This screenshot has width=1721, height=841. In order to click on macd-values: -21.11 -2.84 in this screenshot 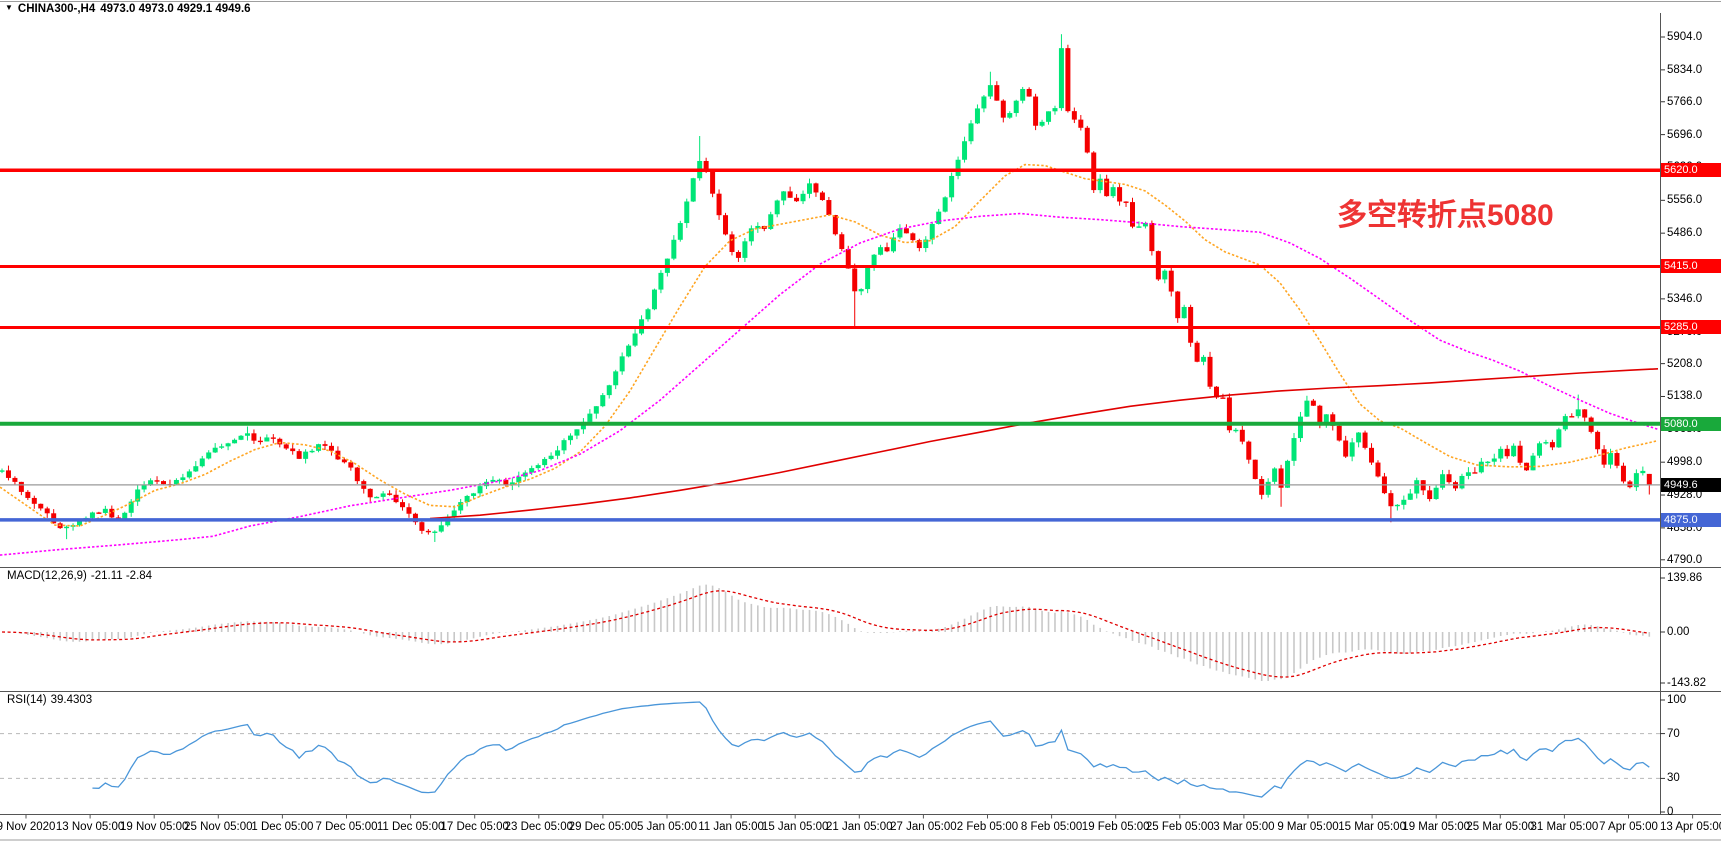, I will do `click(121, 576)`.